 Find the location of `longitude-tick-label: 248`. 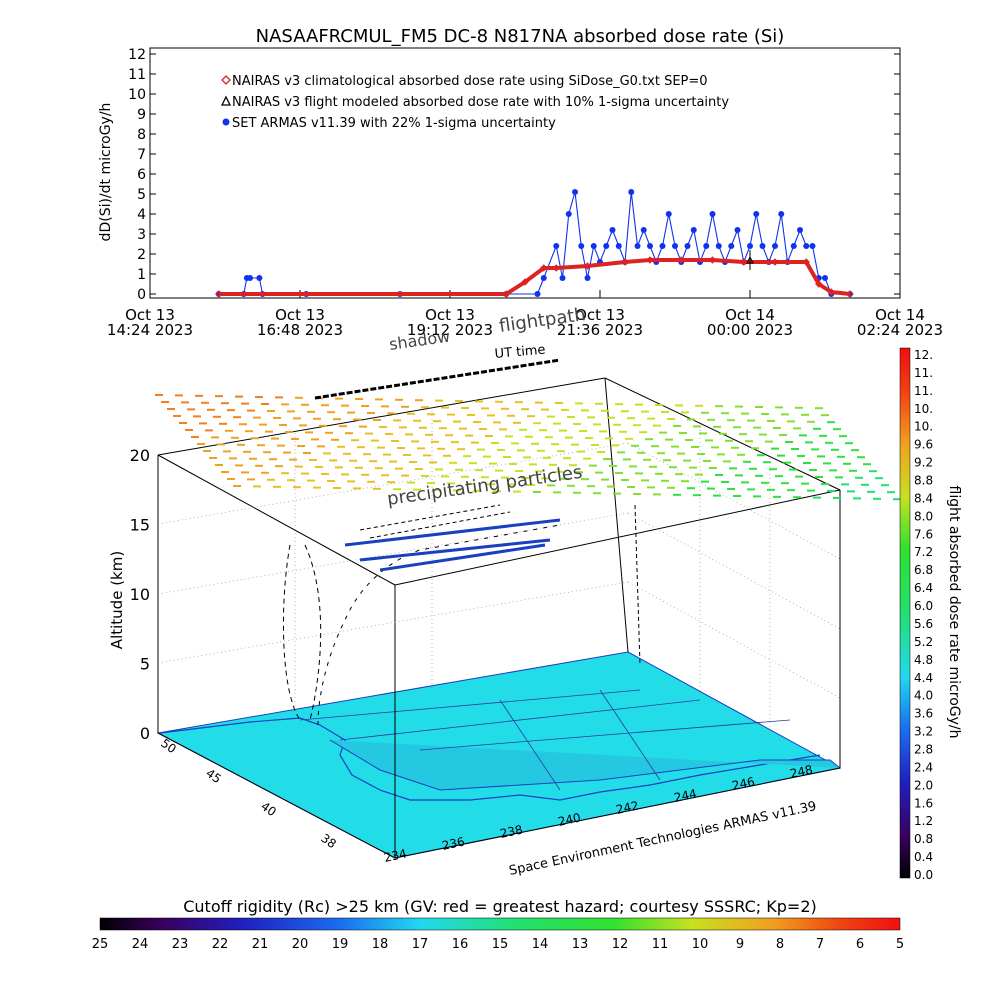

longitude-tick-label: 248 is located at coordinates (801, 771).